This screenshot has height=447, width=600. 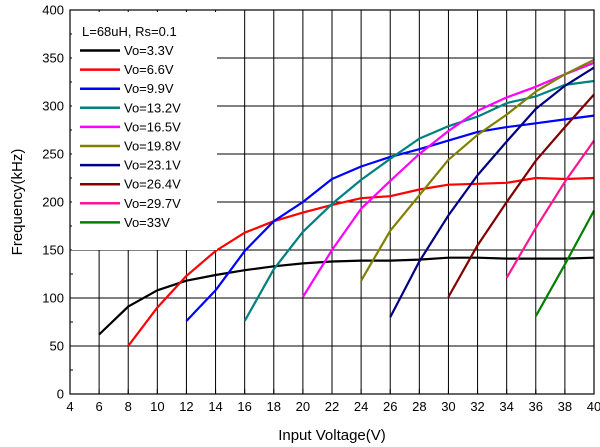 I want to click on legend-label: Vo=9.9V, so click(x=149, y=88).